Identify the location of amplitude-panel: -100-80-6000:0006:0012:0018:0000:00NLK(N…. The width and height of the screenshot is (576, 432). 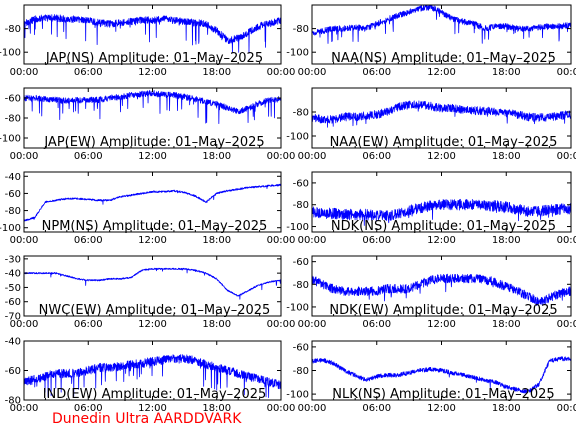
(431, 377).